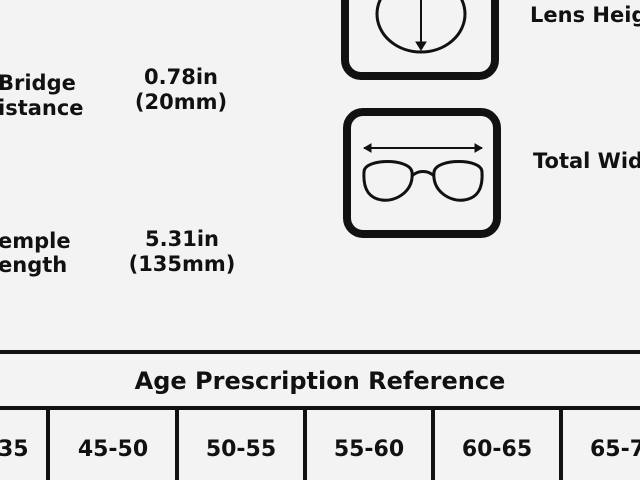  I want to click on table-cell: 60-65, so click(497, 449).